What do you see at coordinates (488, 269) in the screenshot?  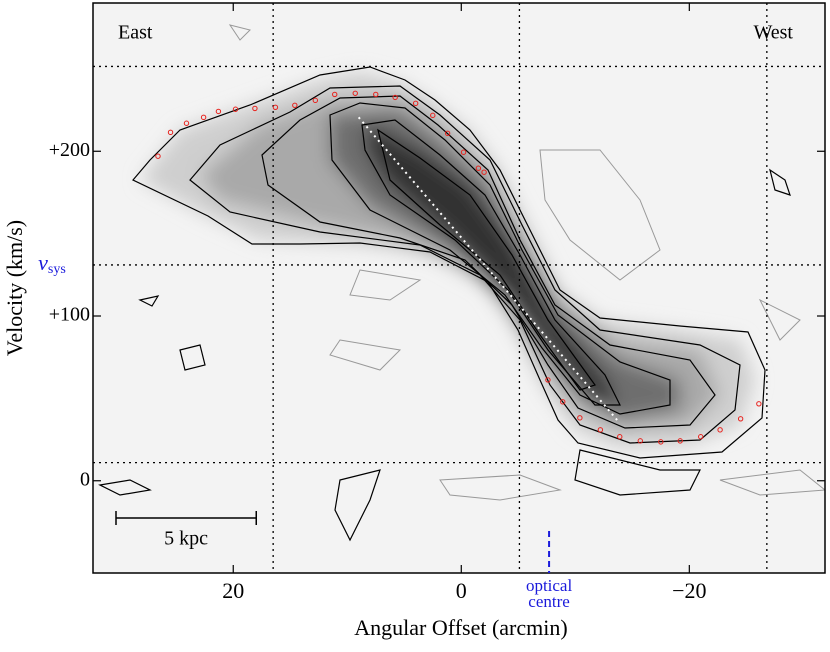 I see `trend-line` at bounding box center [488, 269].